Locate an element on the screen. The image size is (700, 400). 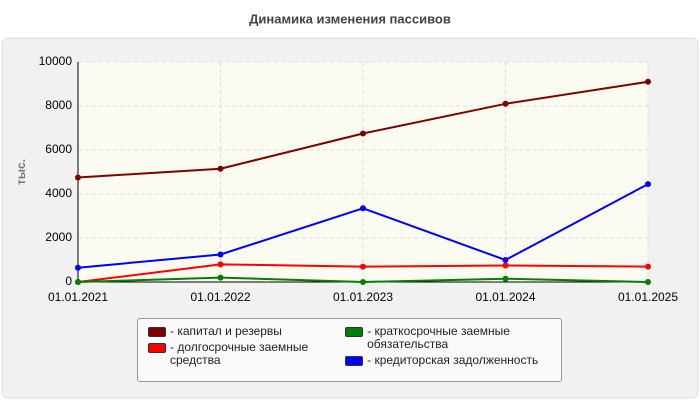
legend-item: - краткосрочные заемные обязательства is located at coordinates (449, 338).